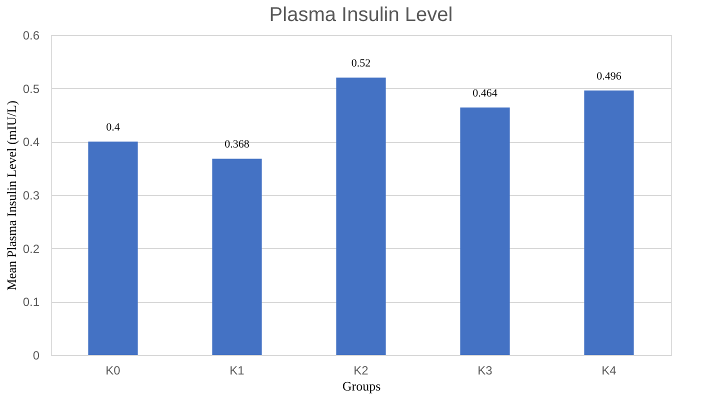  Describe the element at coordinates (237, 144) in the screenshot. I see `data-label: 0.368` at that location.